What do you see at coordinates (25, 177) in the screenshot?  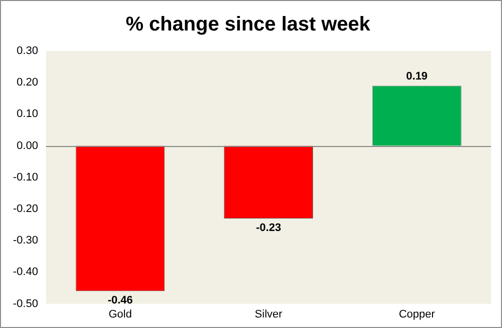 I see `y-tick-label: -0.10` at bounding box center [25, 177].